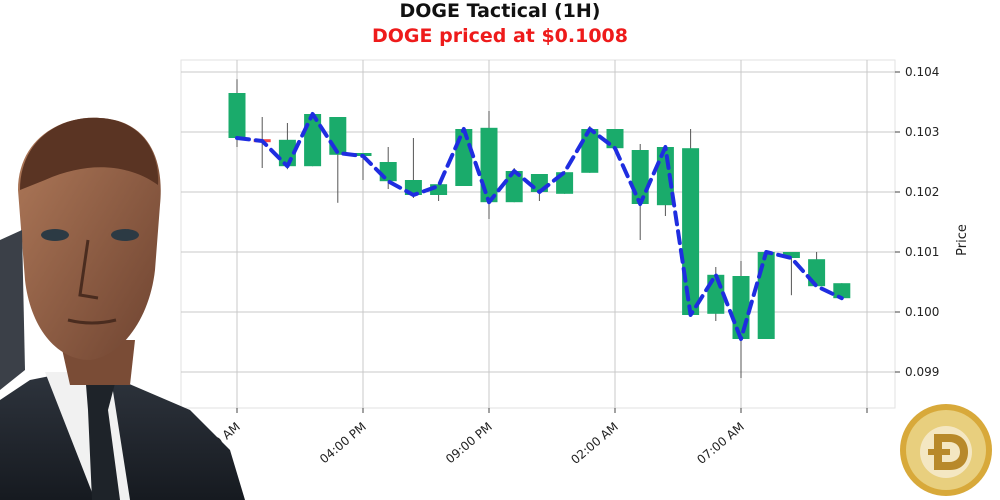  I want to click on x-tick-label: 02:00 AM, so click(594, 443).